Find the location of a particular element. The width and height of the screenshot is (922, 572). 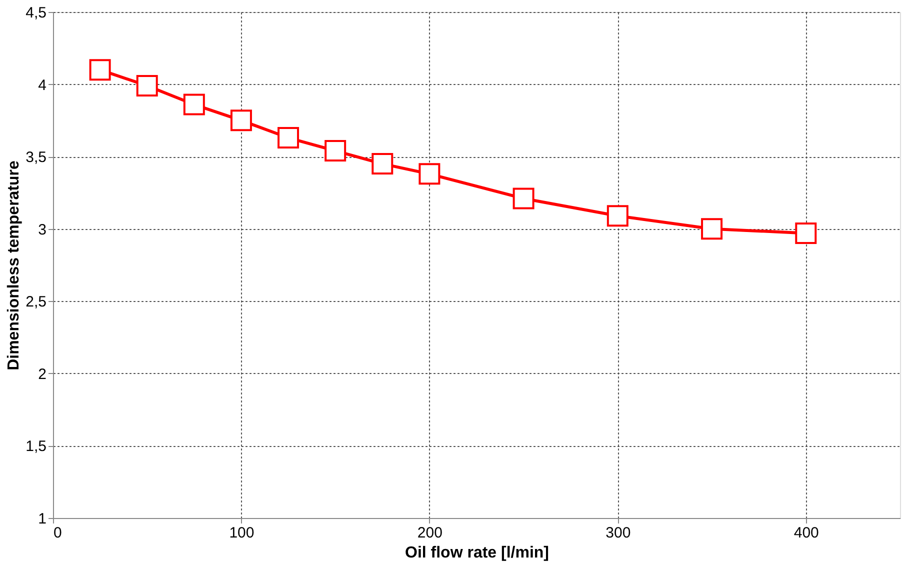

x-axis-title: Oil flow rate [l/min] is located at coordinates (477, 553).